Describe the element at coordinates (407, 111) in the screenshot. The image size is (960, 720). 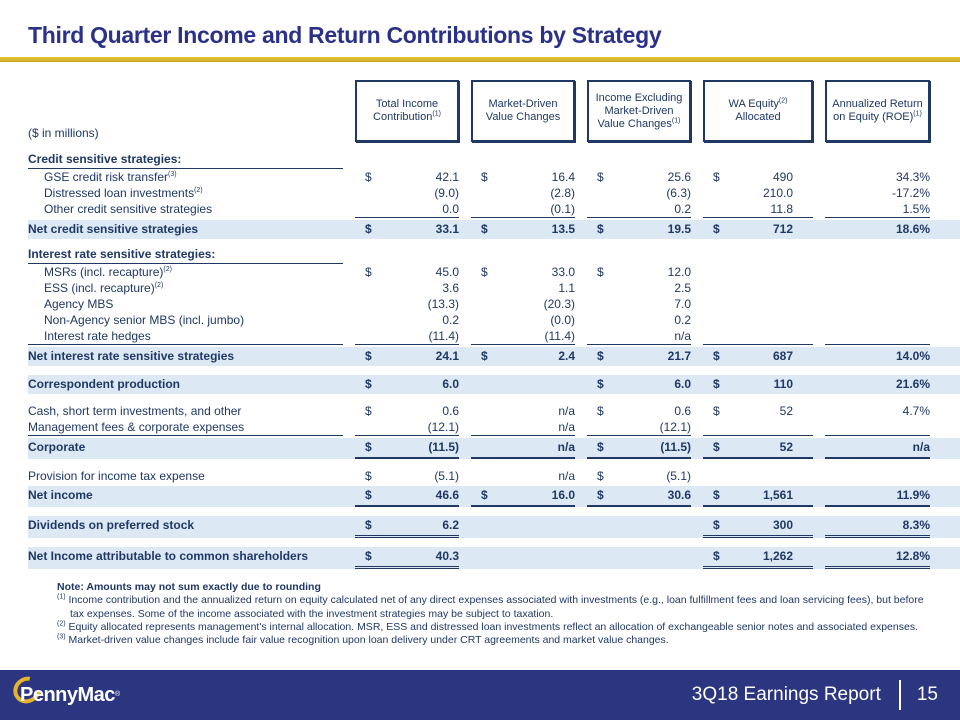
I see `column-header-box: Total Income Contribution(1)` at that location.